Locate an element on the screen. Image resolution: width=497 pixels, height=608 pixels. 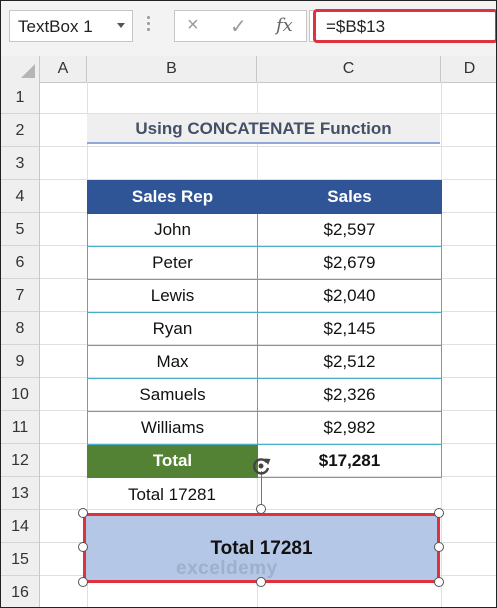
formula-text: =$B$13 is located at coordinates (356, 26).